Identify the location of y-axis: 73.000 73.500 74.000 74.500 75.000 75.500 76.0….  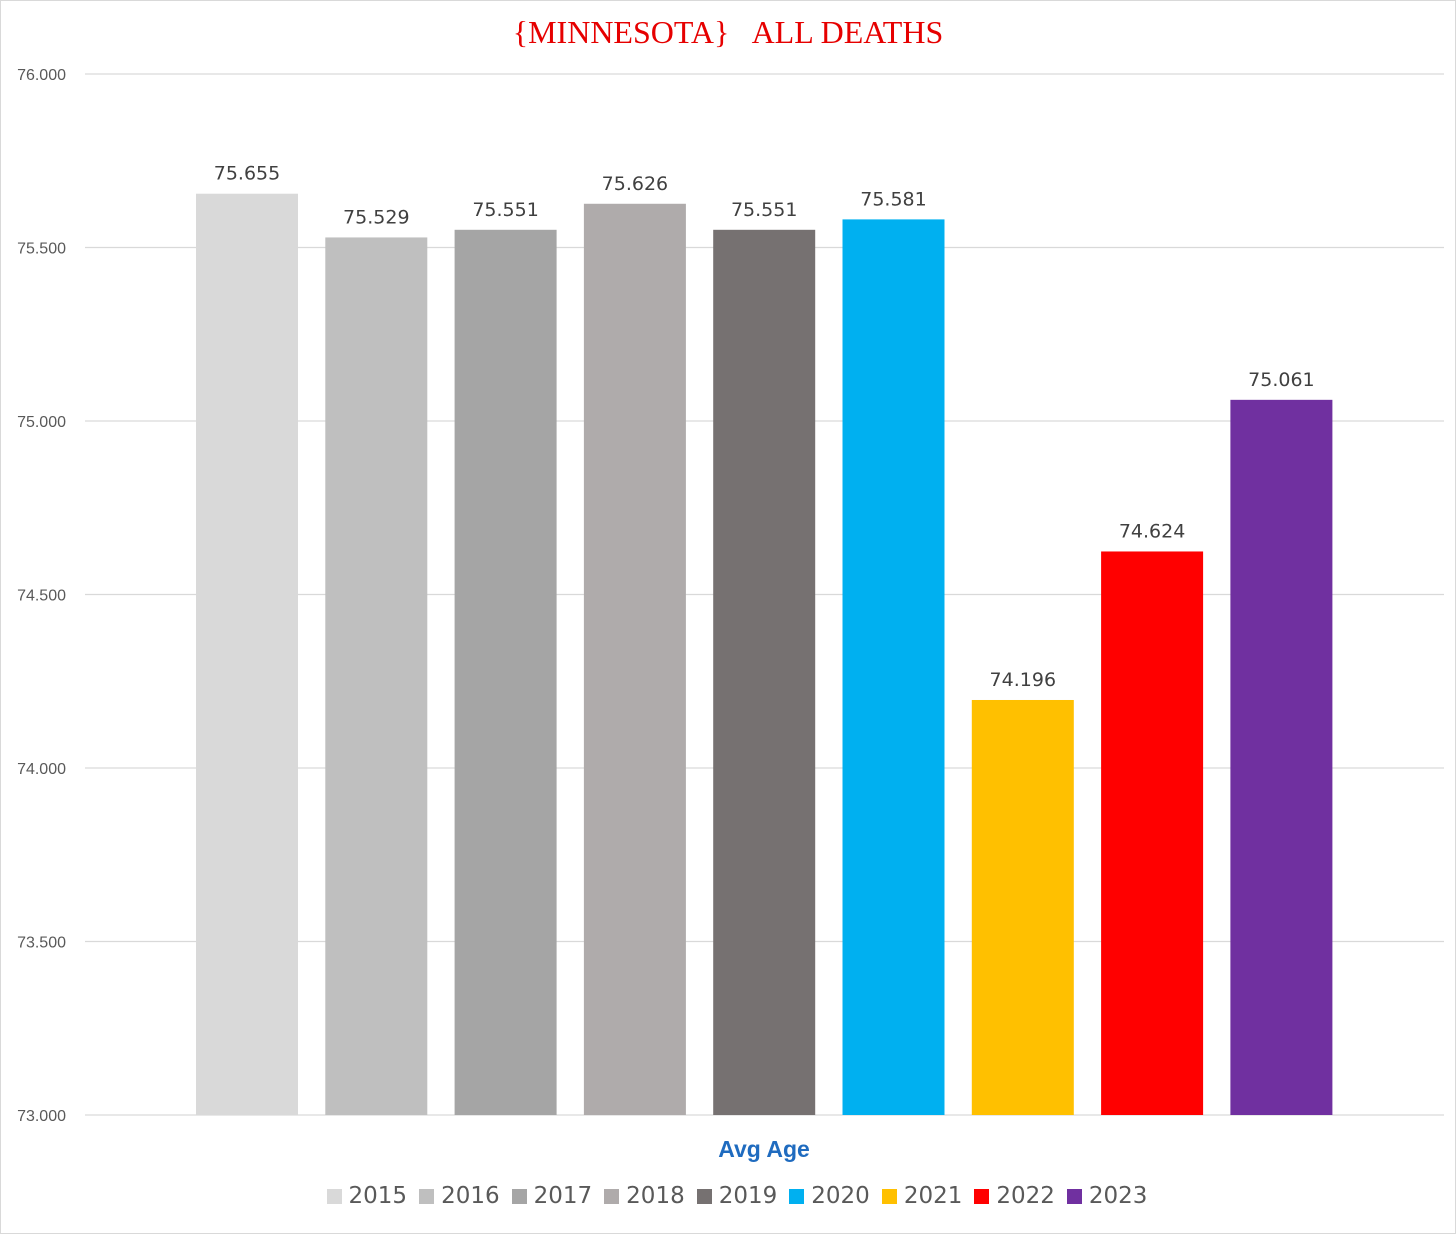
(41, 596).